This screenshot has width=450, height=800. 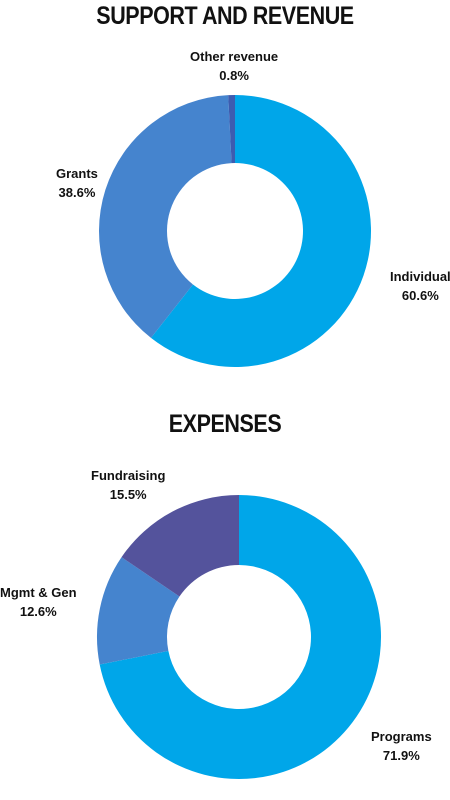 What do you see at coordinates (420, 295) in the screenshot?
I see `slice-label-percent: 60.6%` at bounding box center [420, 295].